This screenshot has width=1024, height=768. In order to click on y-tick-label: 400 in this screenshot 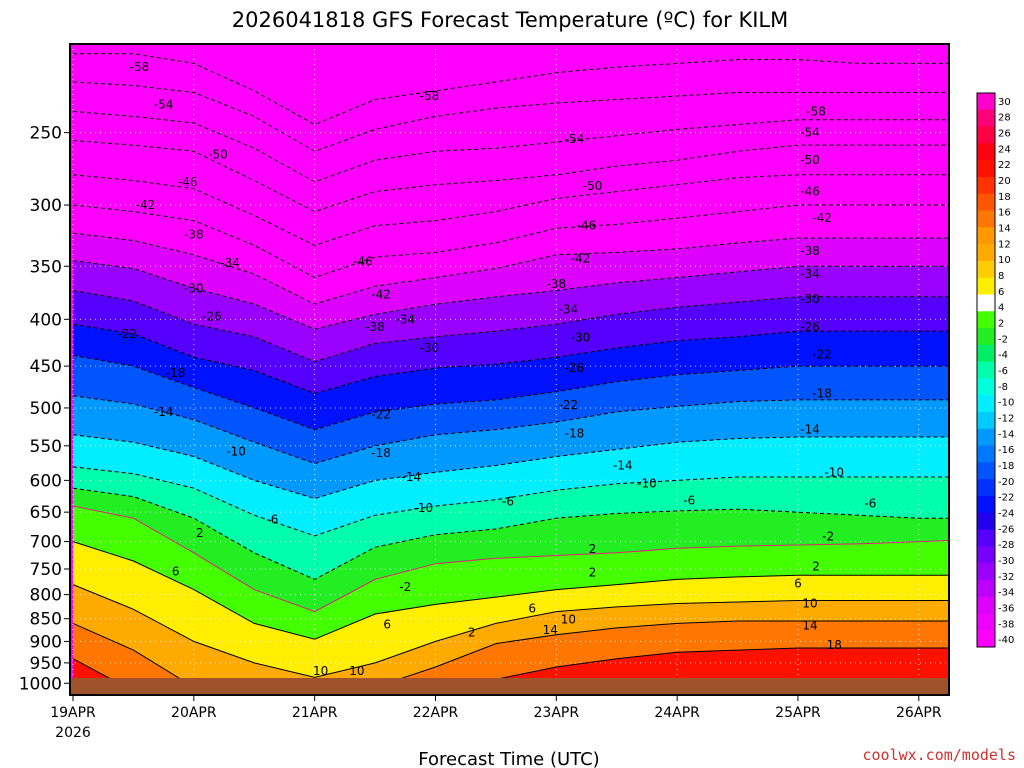, I will do `click(46, 320)`.